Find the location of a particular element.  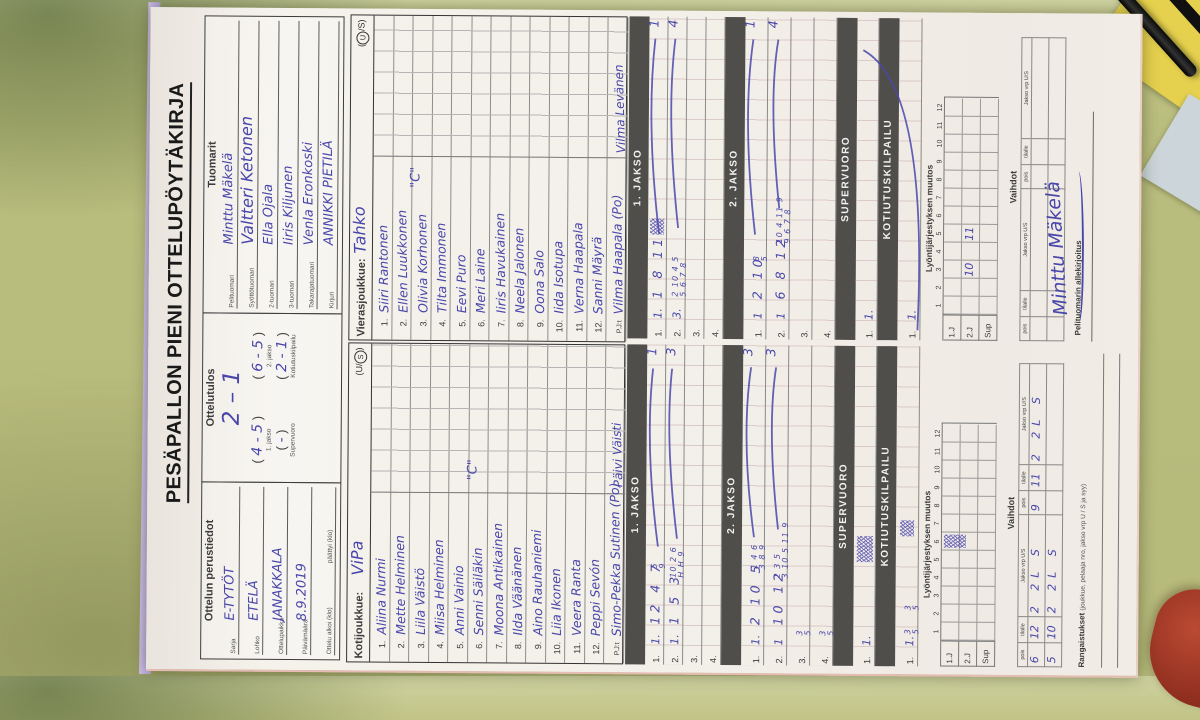

row-number: 4. is located at coordinates (715, 333).